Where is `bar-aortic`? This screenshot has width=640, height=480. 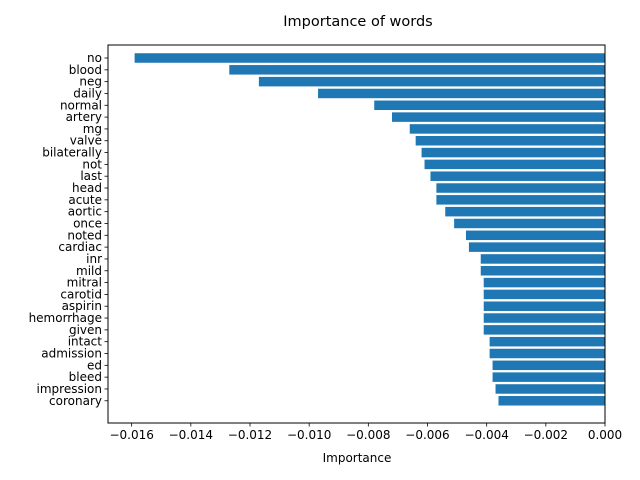 bar-aortic is located at coordinates (525, 211).